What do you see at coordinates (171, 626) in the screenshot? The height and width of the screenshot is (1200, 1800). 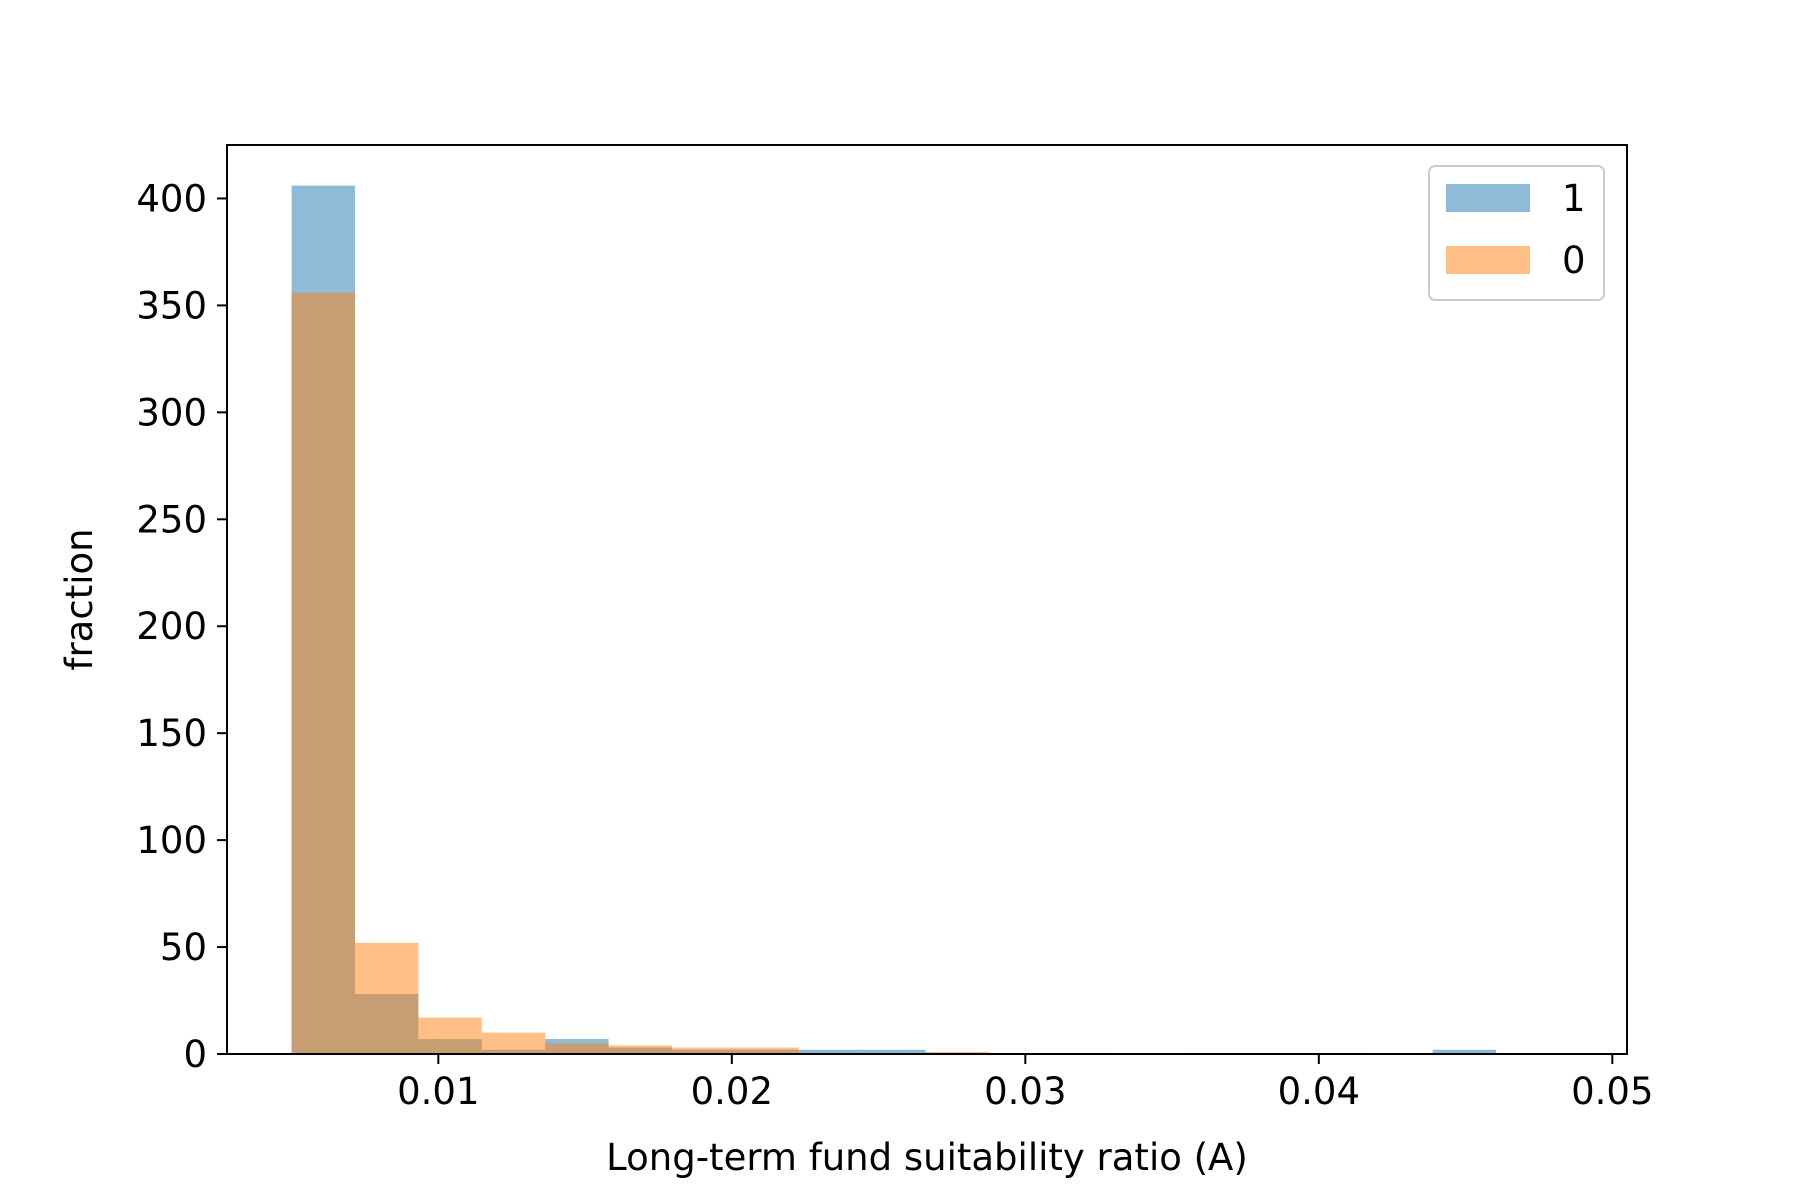 I see `y-tick-label: 200` at bounding box center [171, 626].